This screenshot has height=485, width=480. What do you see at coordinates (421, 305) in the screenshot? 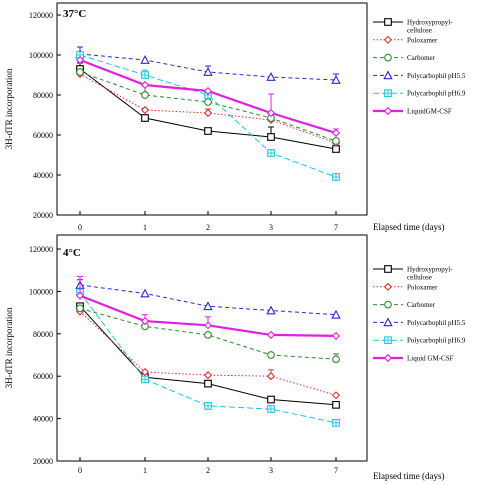
I see `legend-label: Carbomer` at bounding box center [421, 305].